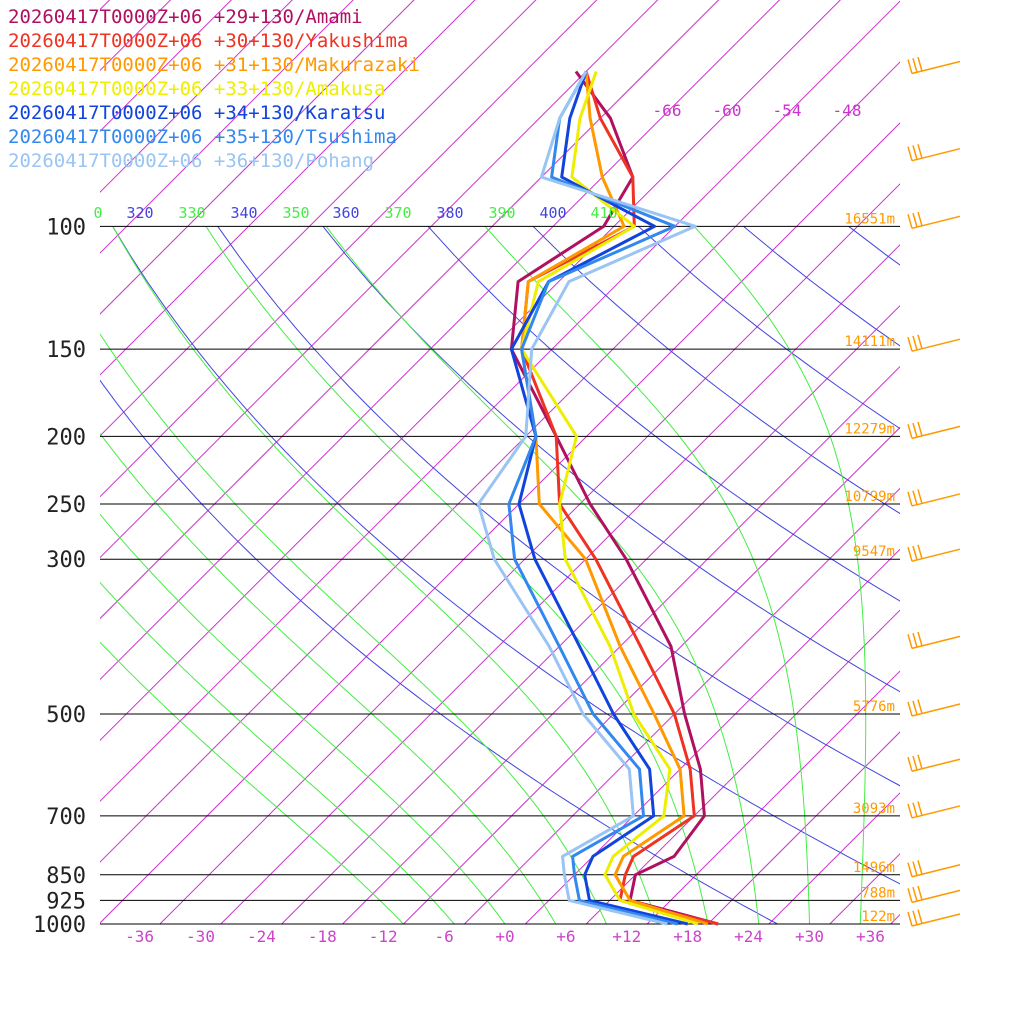 The width and height of the screenshot is (1024, 1024). What do you see at coordinates (869, 219) in the screenshot?
I see `height-label: 16551m` at bounding box center [869, 219].